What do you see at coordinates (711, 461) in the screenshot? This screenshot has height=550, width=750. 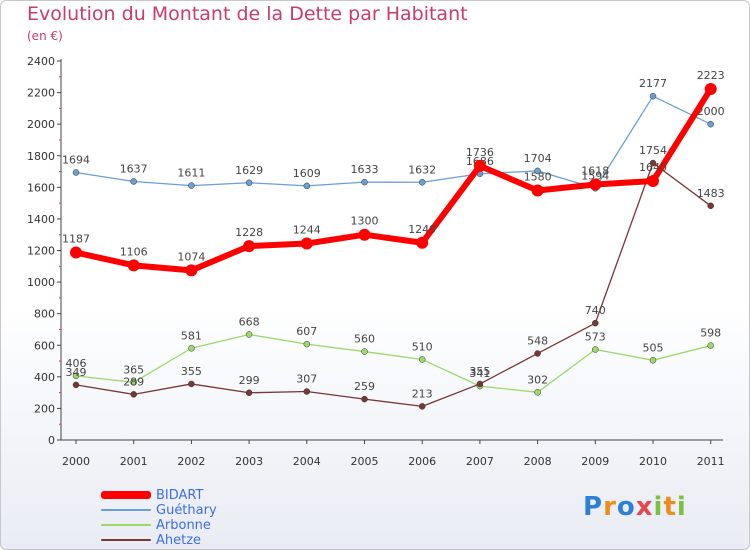 I see `x-tick-label: 2011` at bounding box center [711, 461].